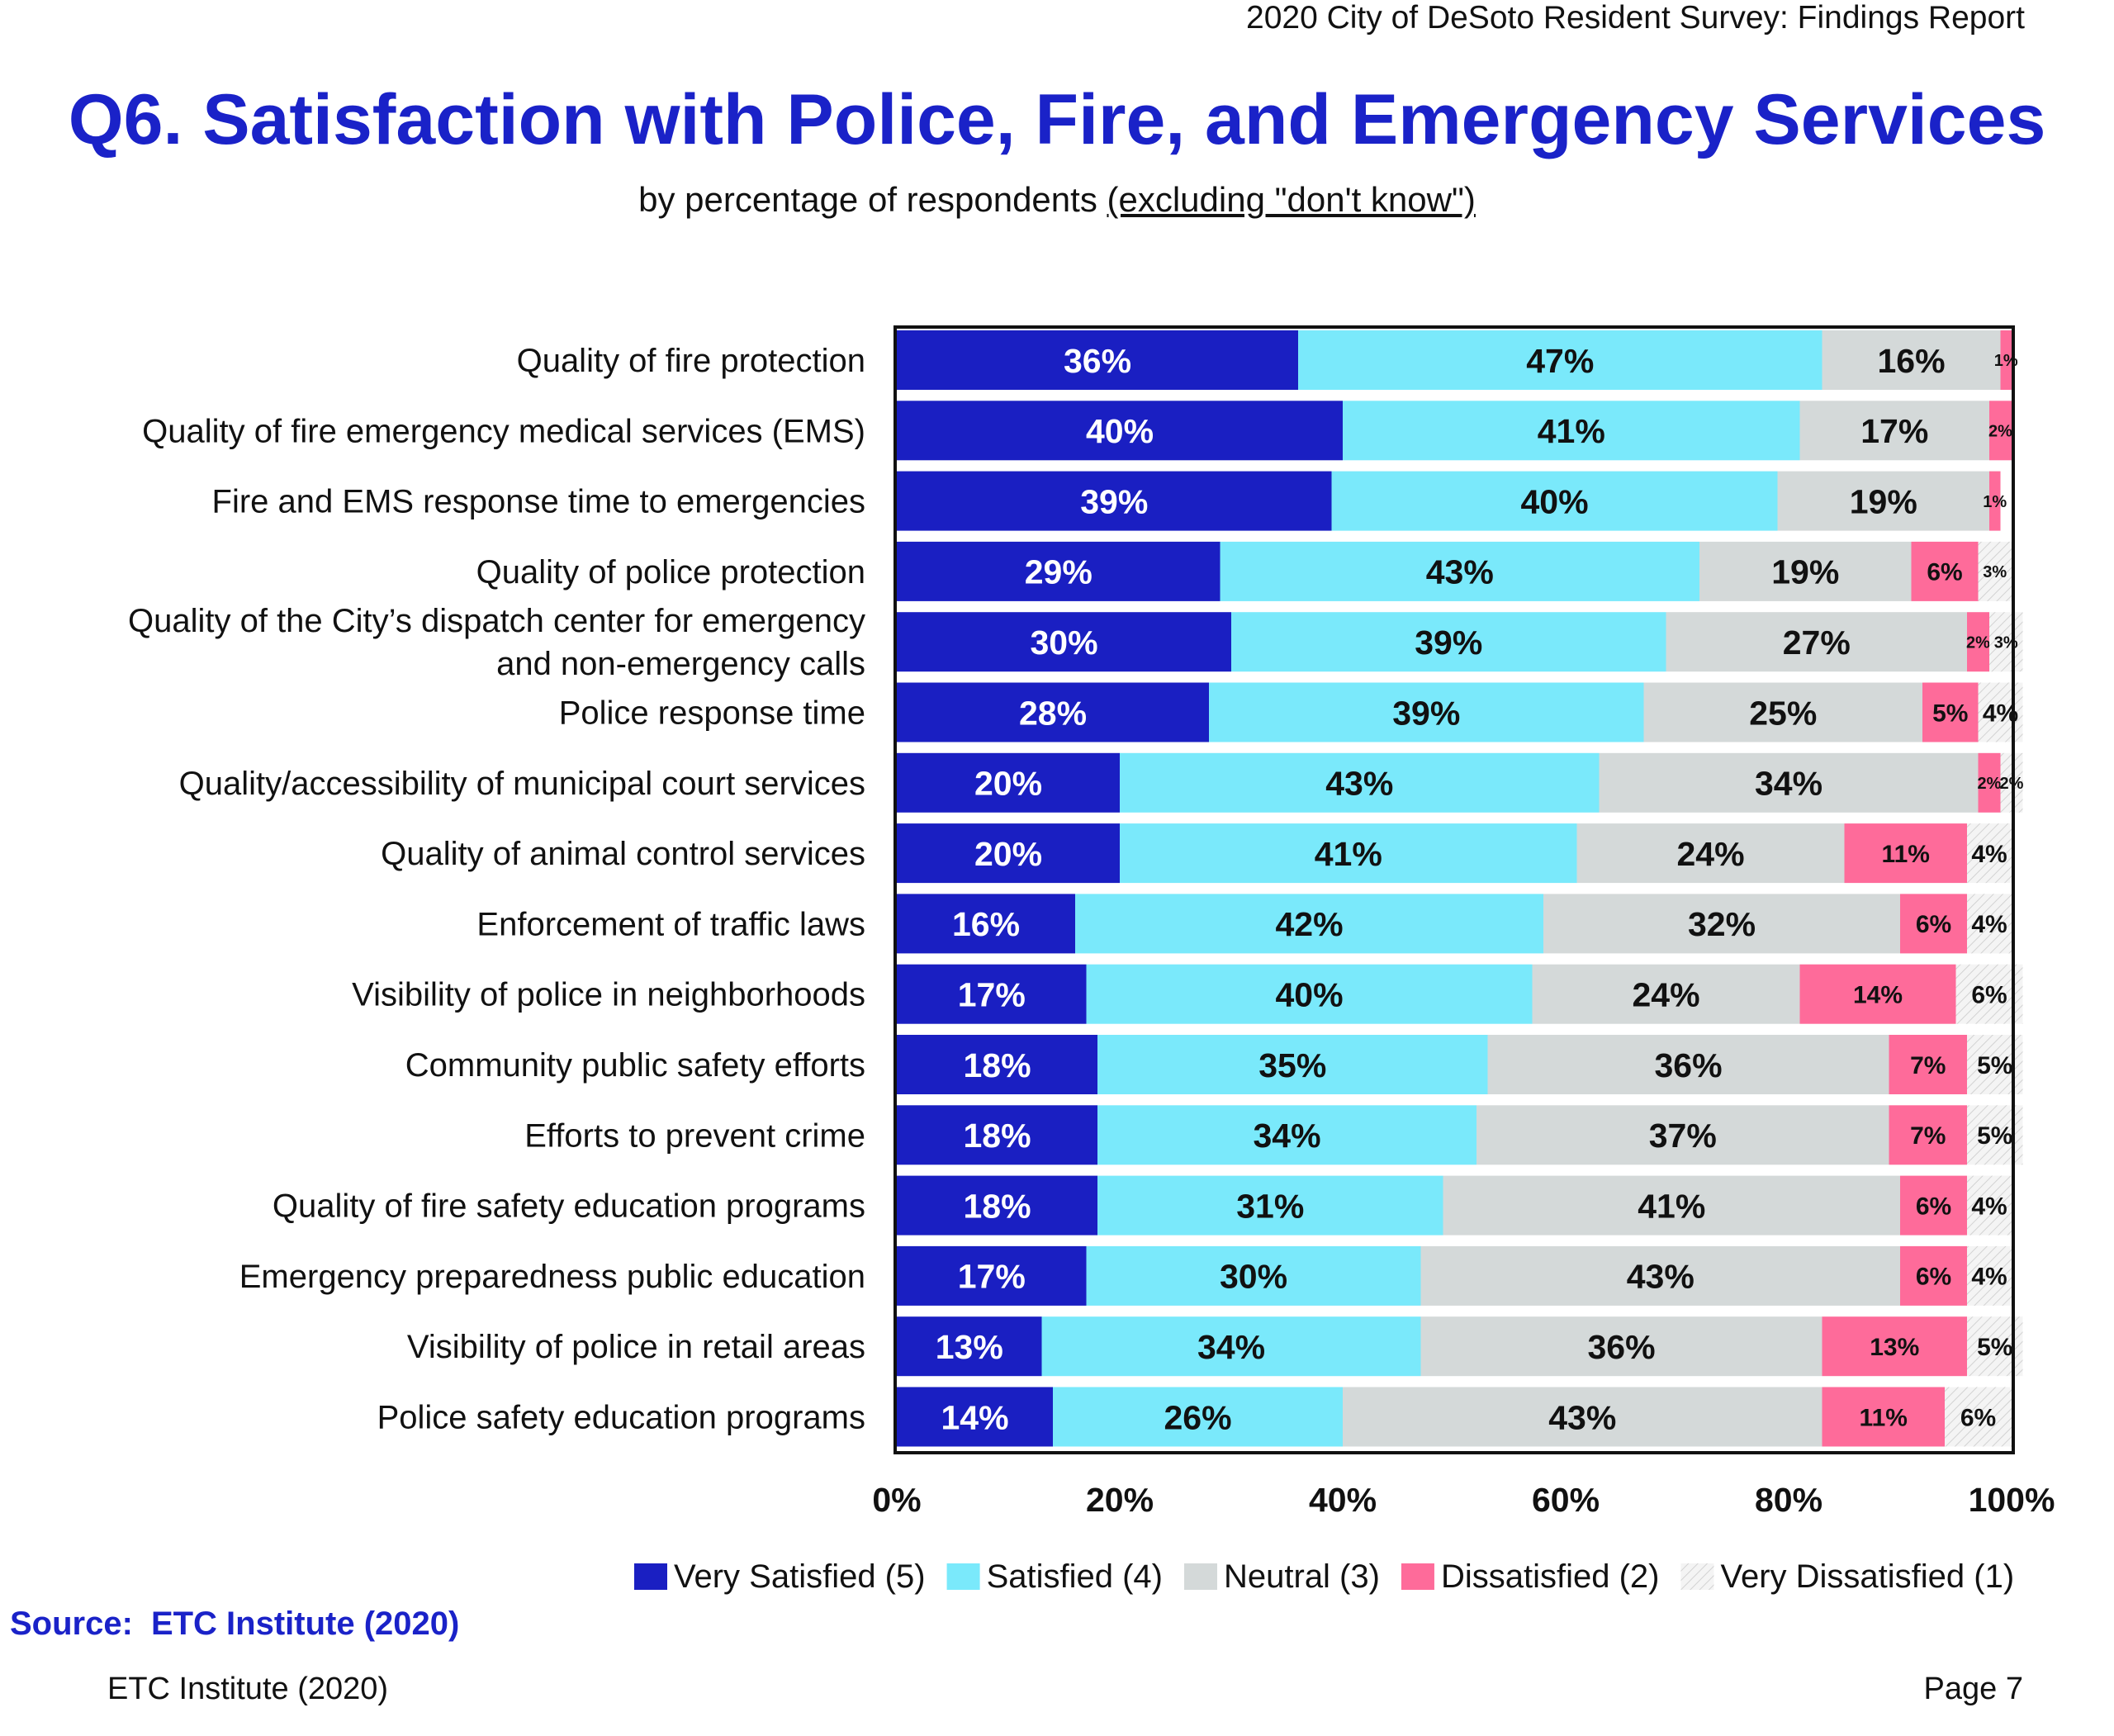 This screenshot has width=2114, height=1736. I want to click on data-label-neutral-3: 24%, so click(1710, 854).